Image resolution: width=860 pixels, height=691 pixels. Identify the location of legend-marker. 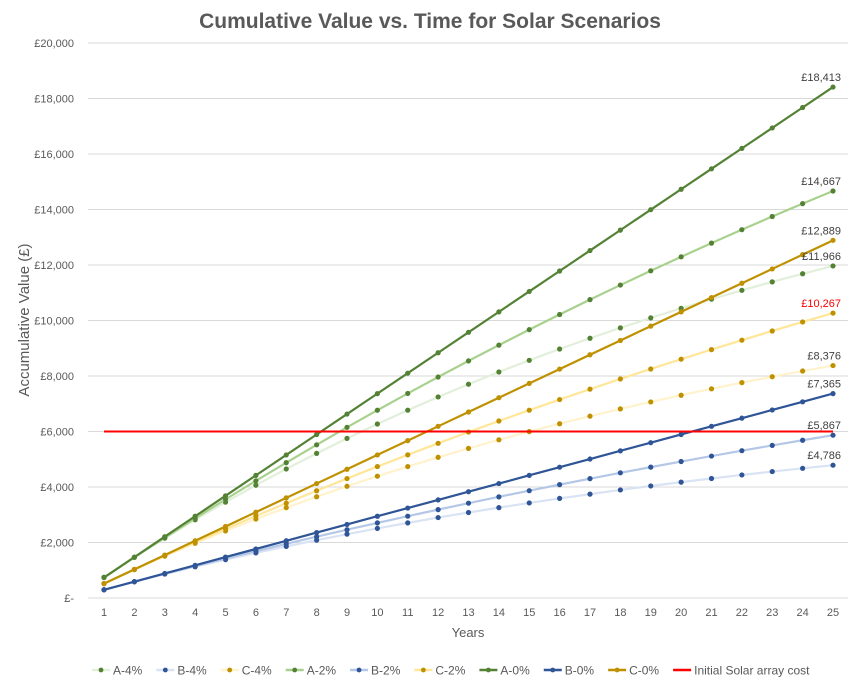
(230, 670).